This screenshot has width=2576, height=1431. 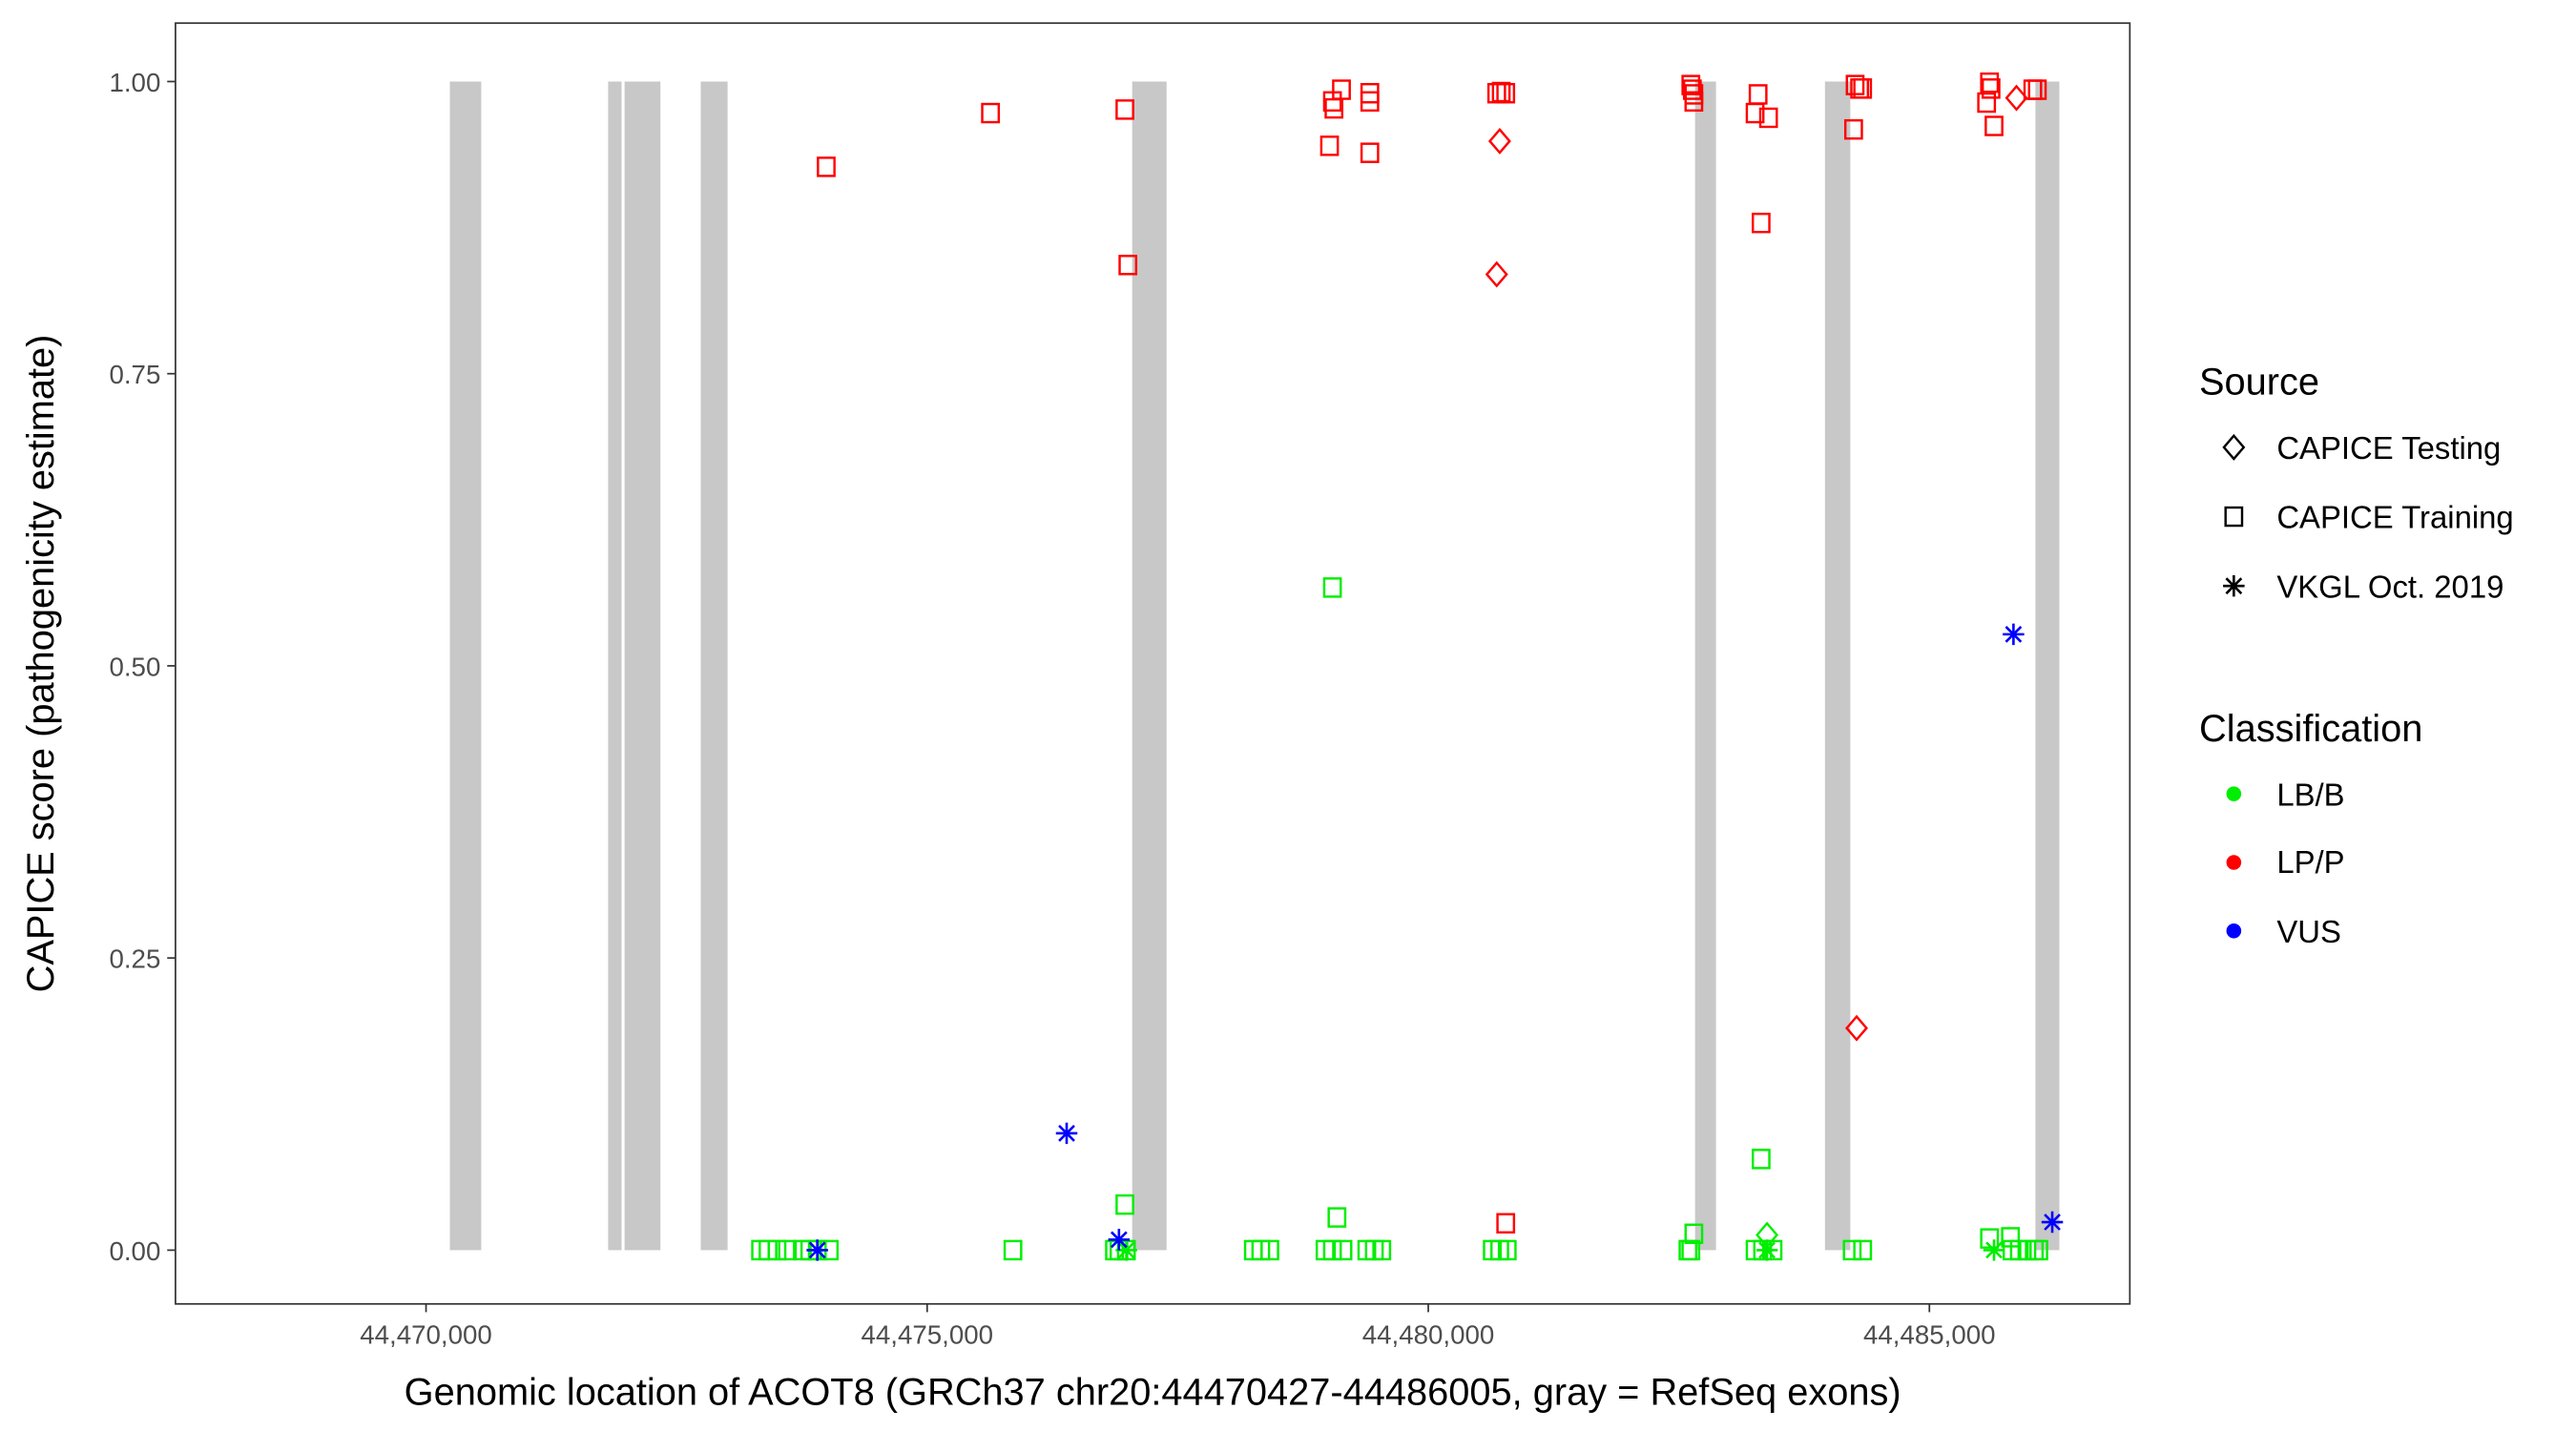 What do you see at coordinates (2259, 382) in the screenshot?
I see `legend-source-title: Source` at bounding box center [2259, 382].